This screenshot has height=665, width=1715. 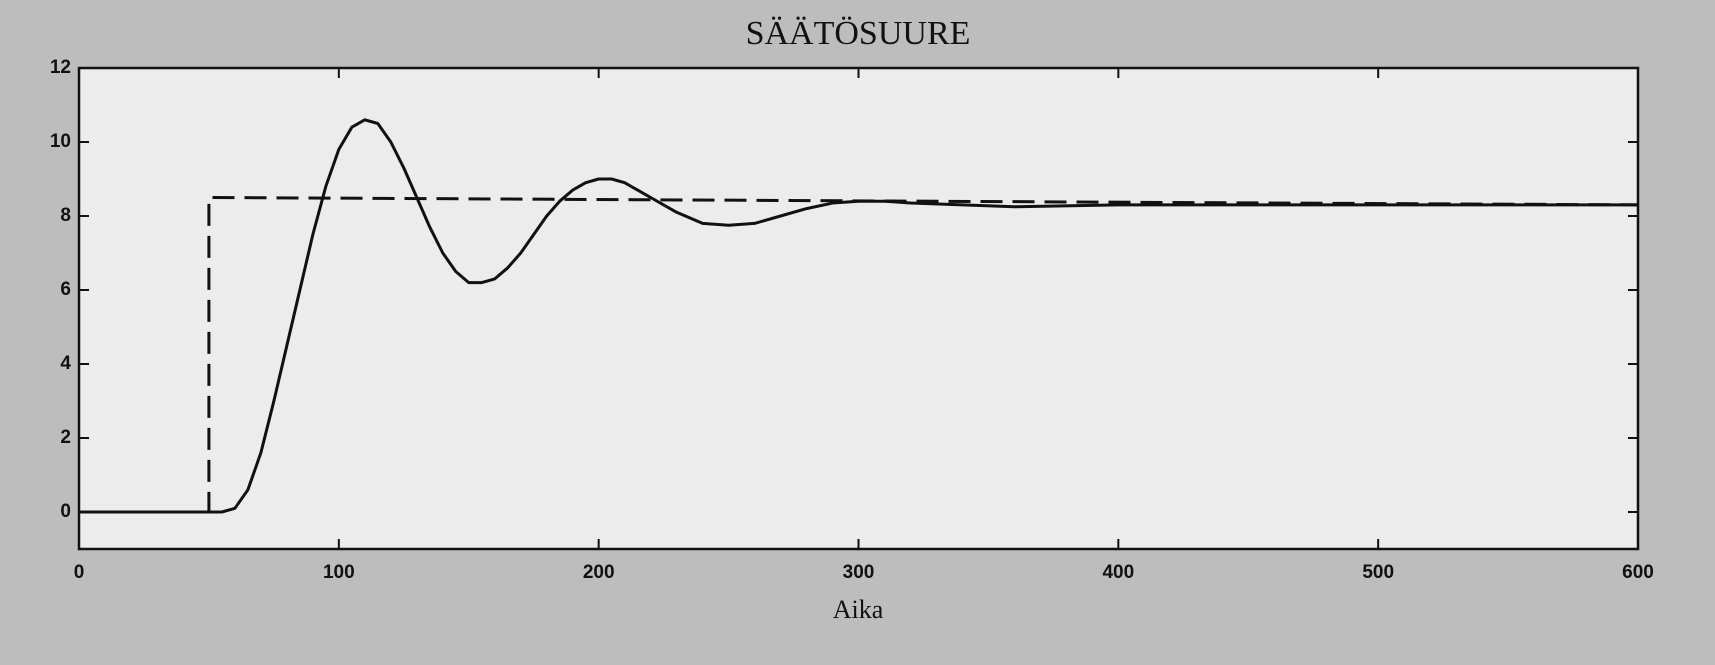 What do you see at coordinates (858, 609) in the screenshot?
I see `x-axis-label: Aika` at bounding box center [858, 609].